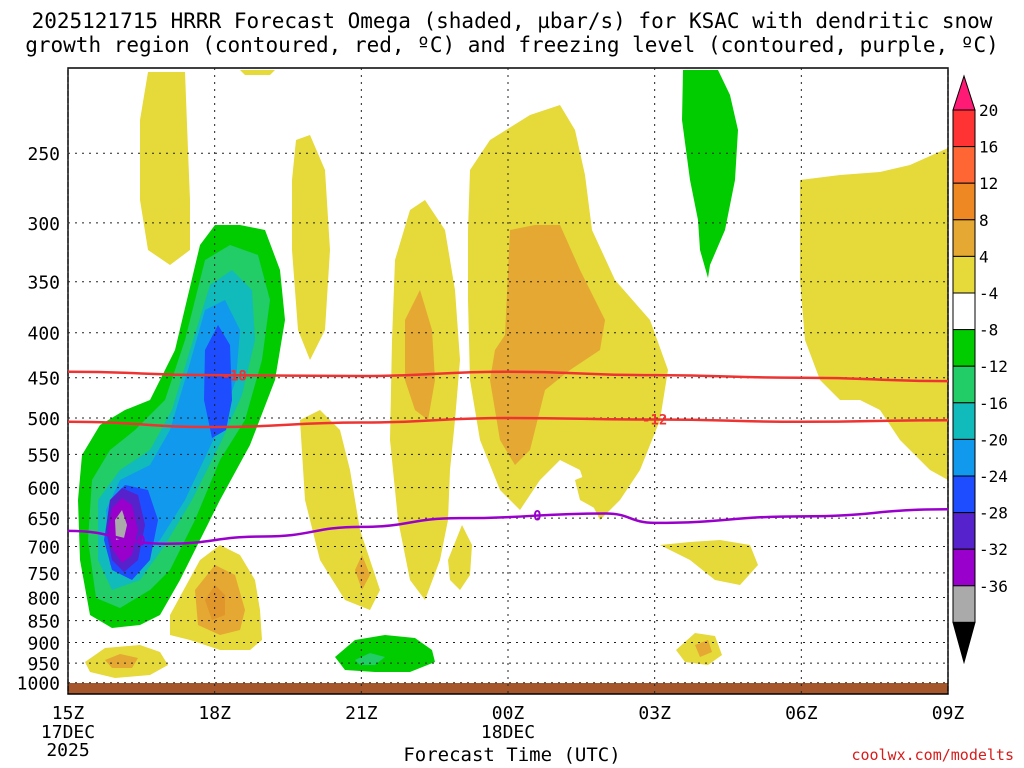  I want to click on x-tick-label: 15Z, so click(68, 713).